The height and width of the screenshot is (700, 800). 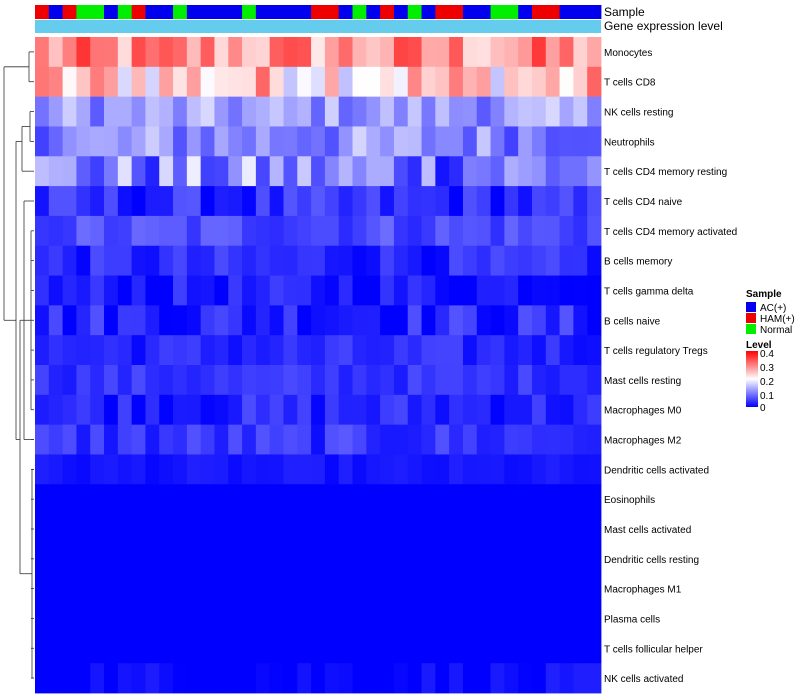 I want to click on cell-r5-c12, so click(x=207, y=201).